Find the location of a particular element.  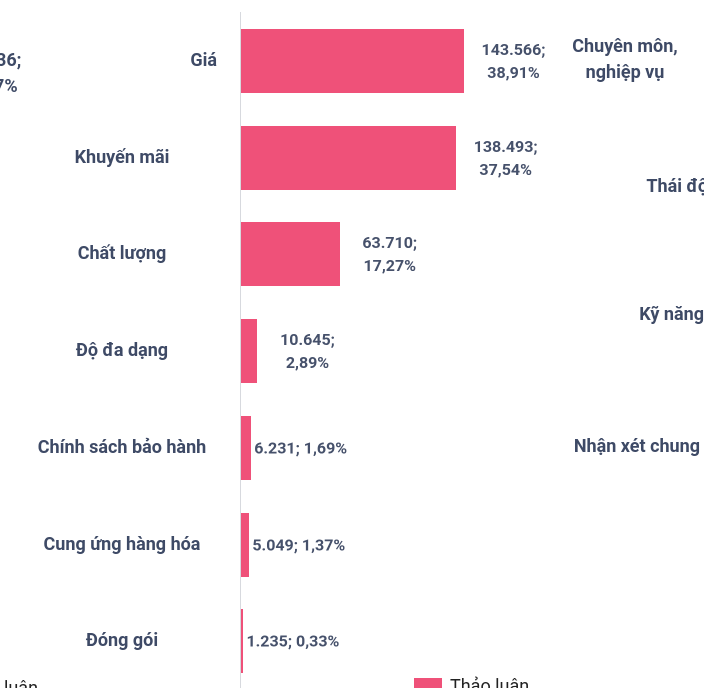

axis-line is located at coordinates (240, 350).